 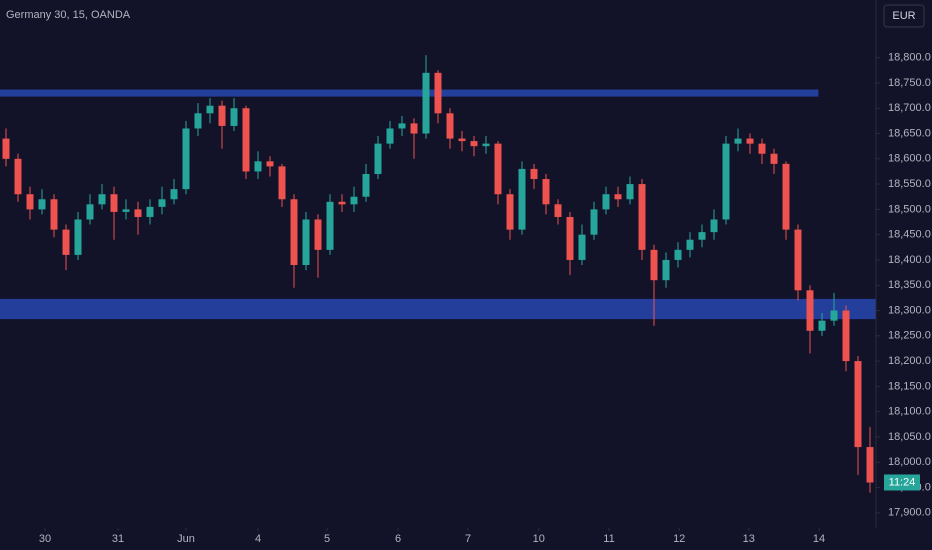 What do you see at coordinates (468, 539) in the screenshot?
I see `x-tick-label: 7` at bounding box center [468, 539].